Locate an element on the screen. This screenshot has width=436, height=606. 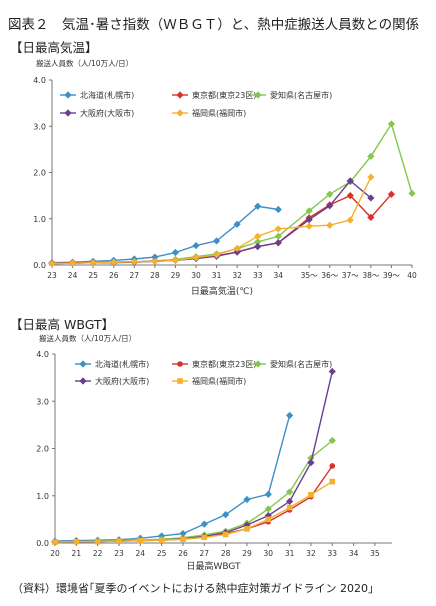
legend-item-hokkaido: 北海道(札幌市) is located at coordinates (97, 95).